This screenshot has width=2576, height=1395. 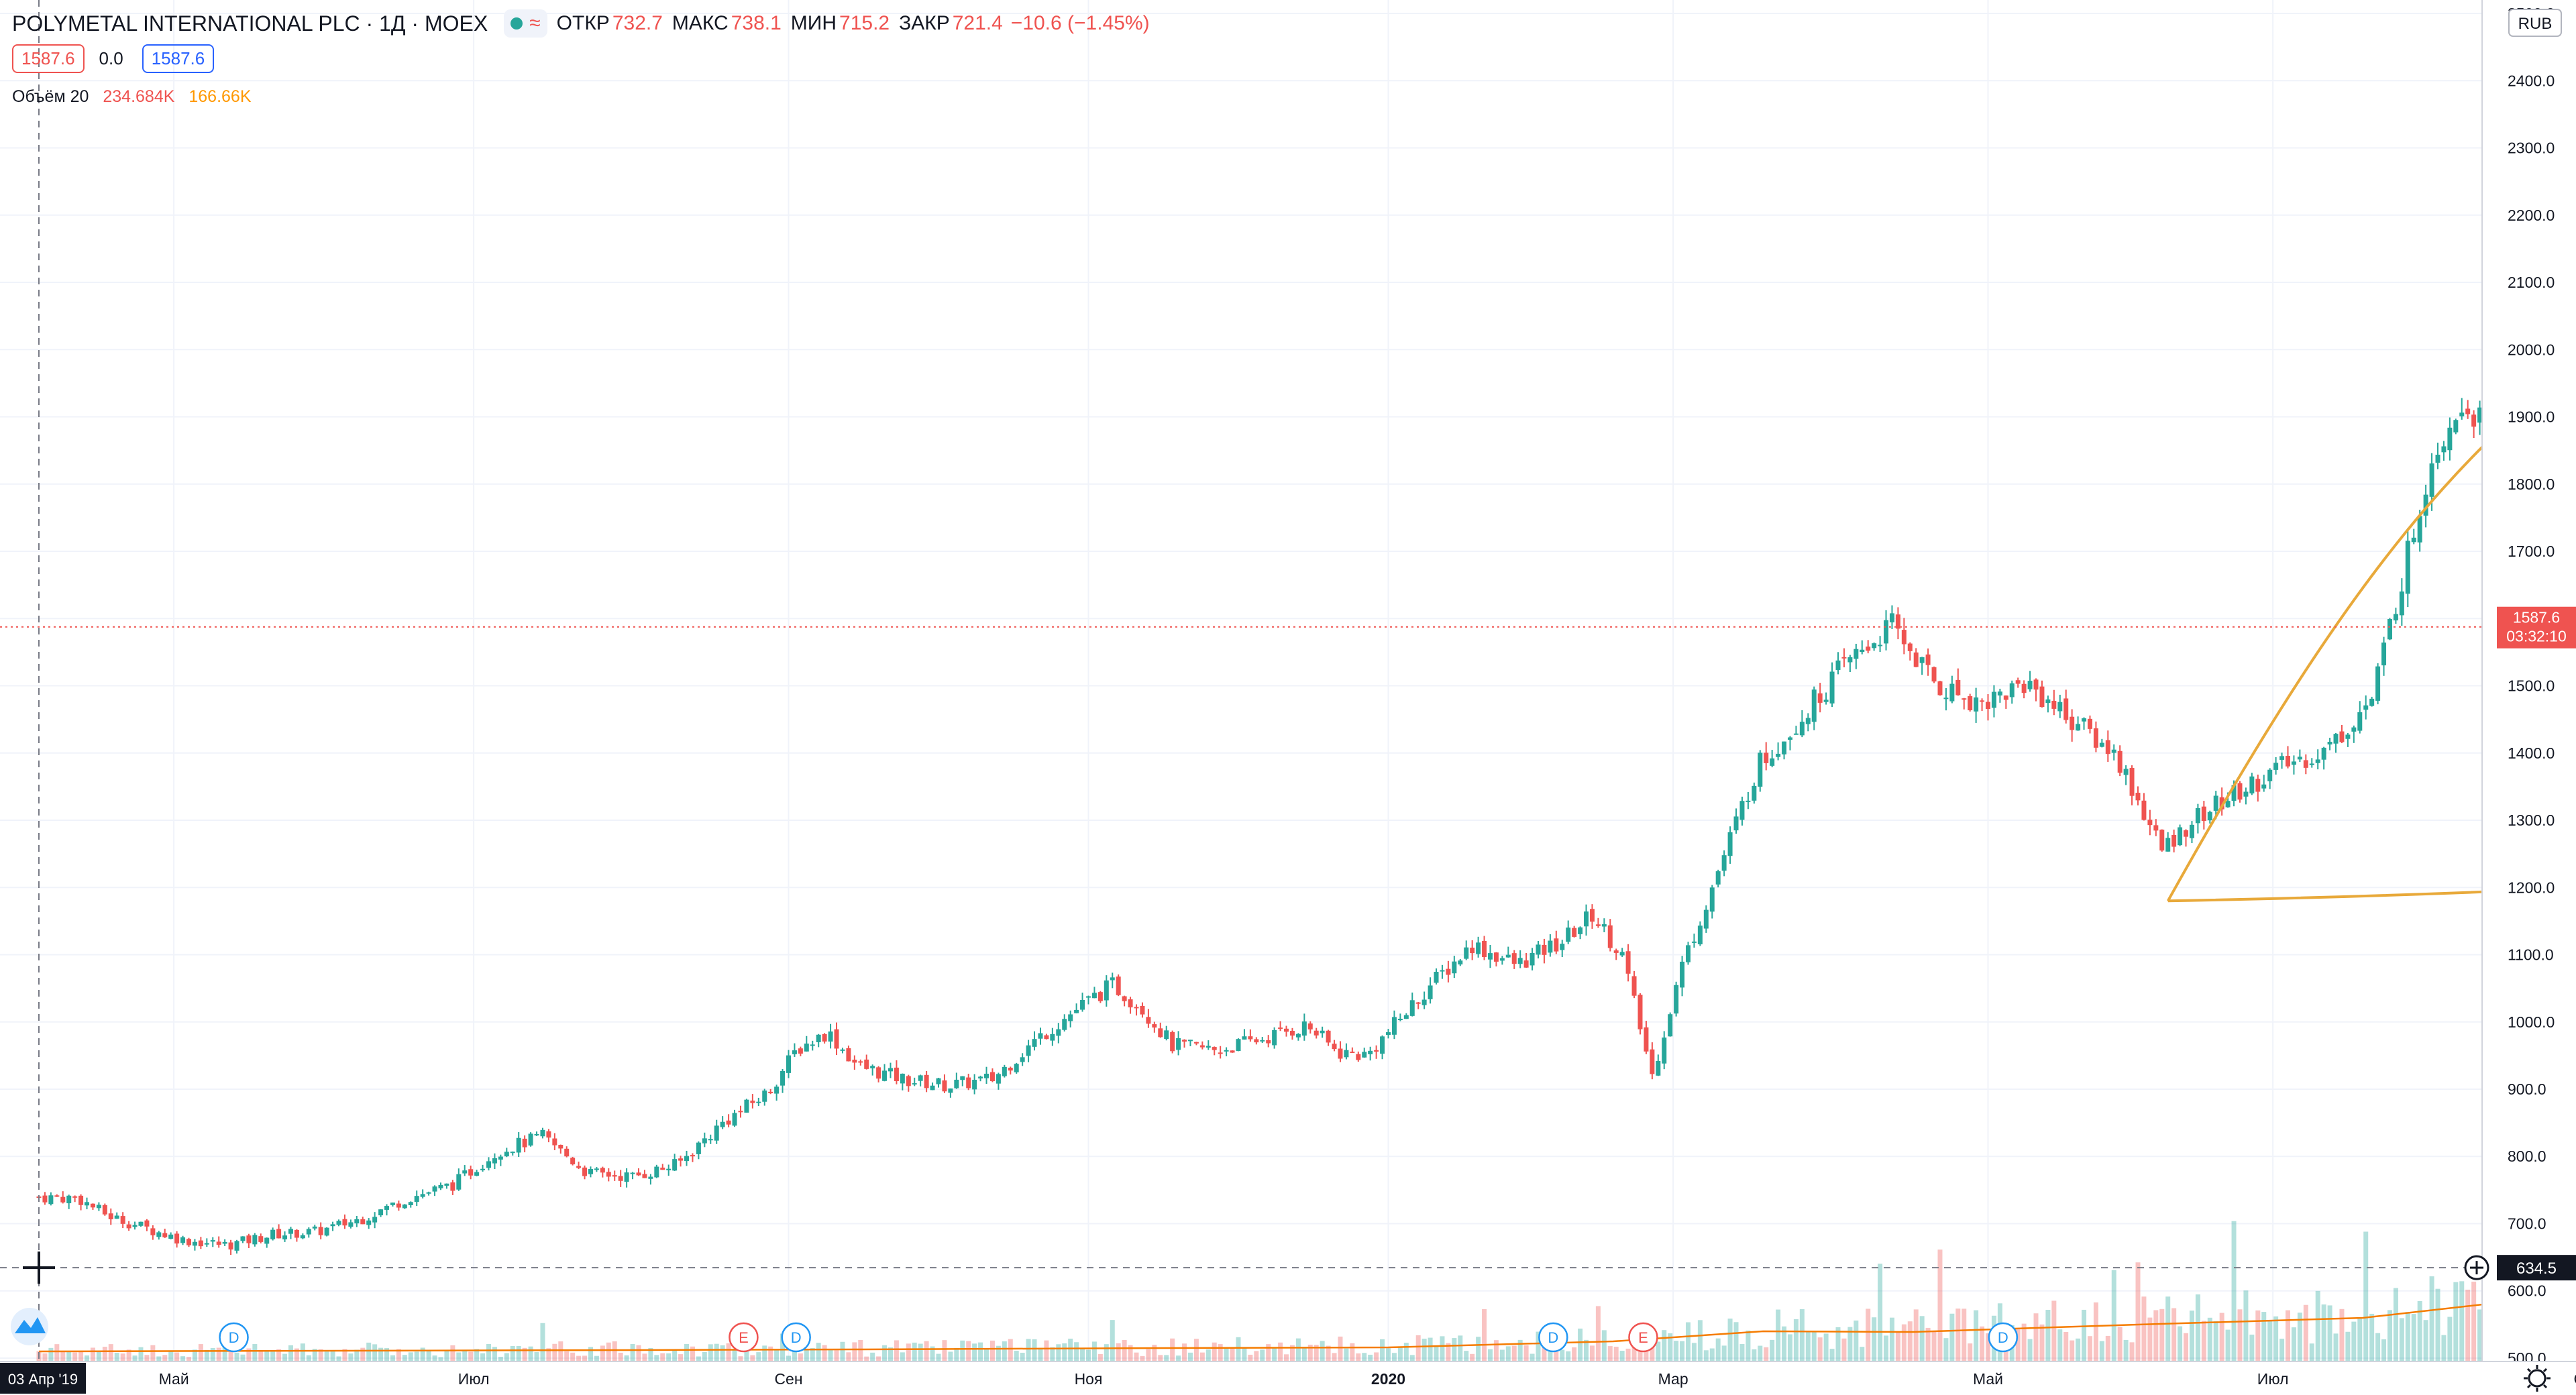 What do you see at coordinates (1397, 1337) in the screenshot?
I see `event-markers: DEDDEDEDEE` at bounding box center [1397, 1337].